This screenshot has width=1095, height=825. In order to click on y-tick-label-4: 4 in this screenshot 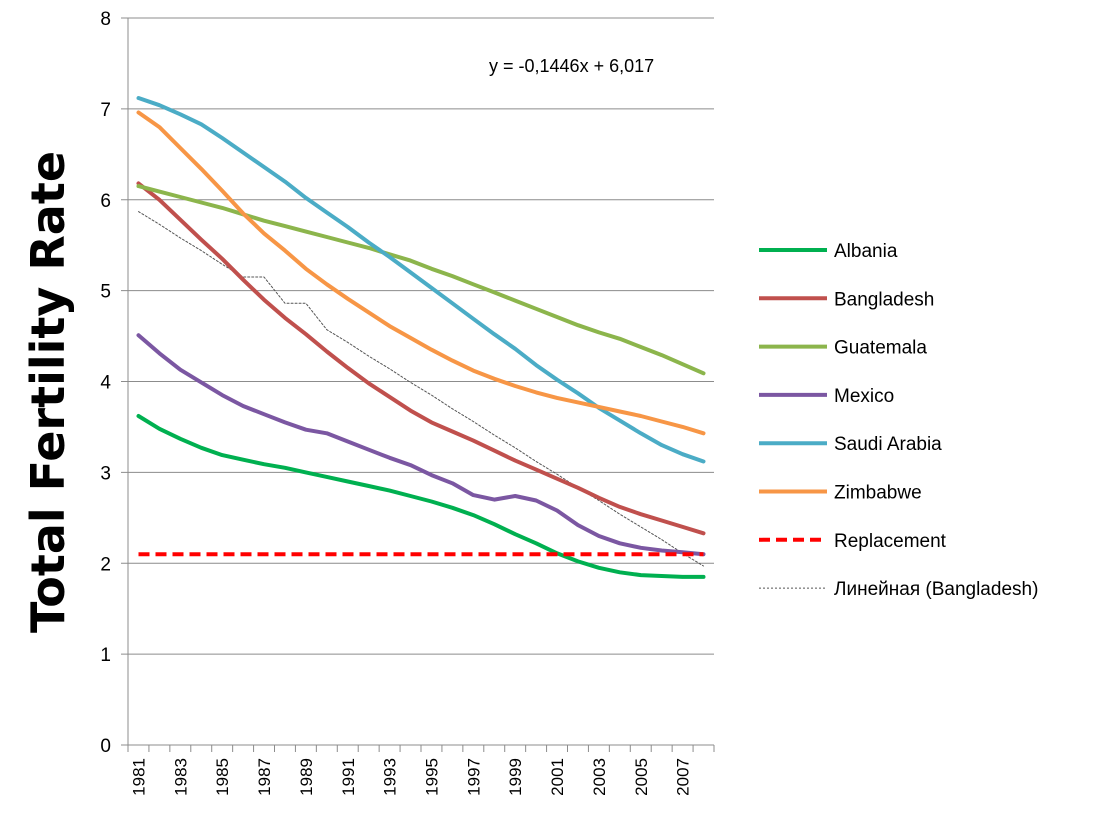, I will do `click(105, 383)`.